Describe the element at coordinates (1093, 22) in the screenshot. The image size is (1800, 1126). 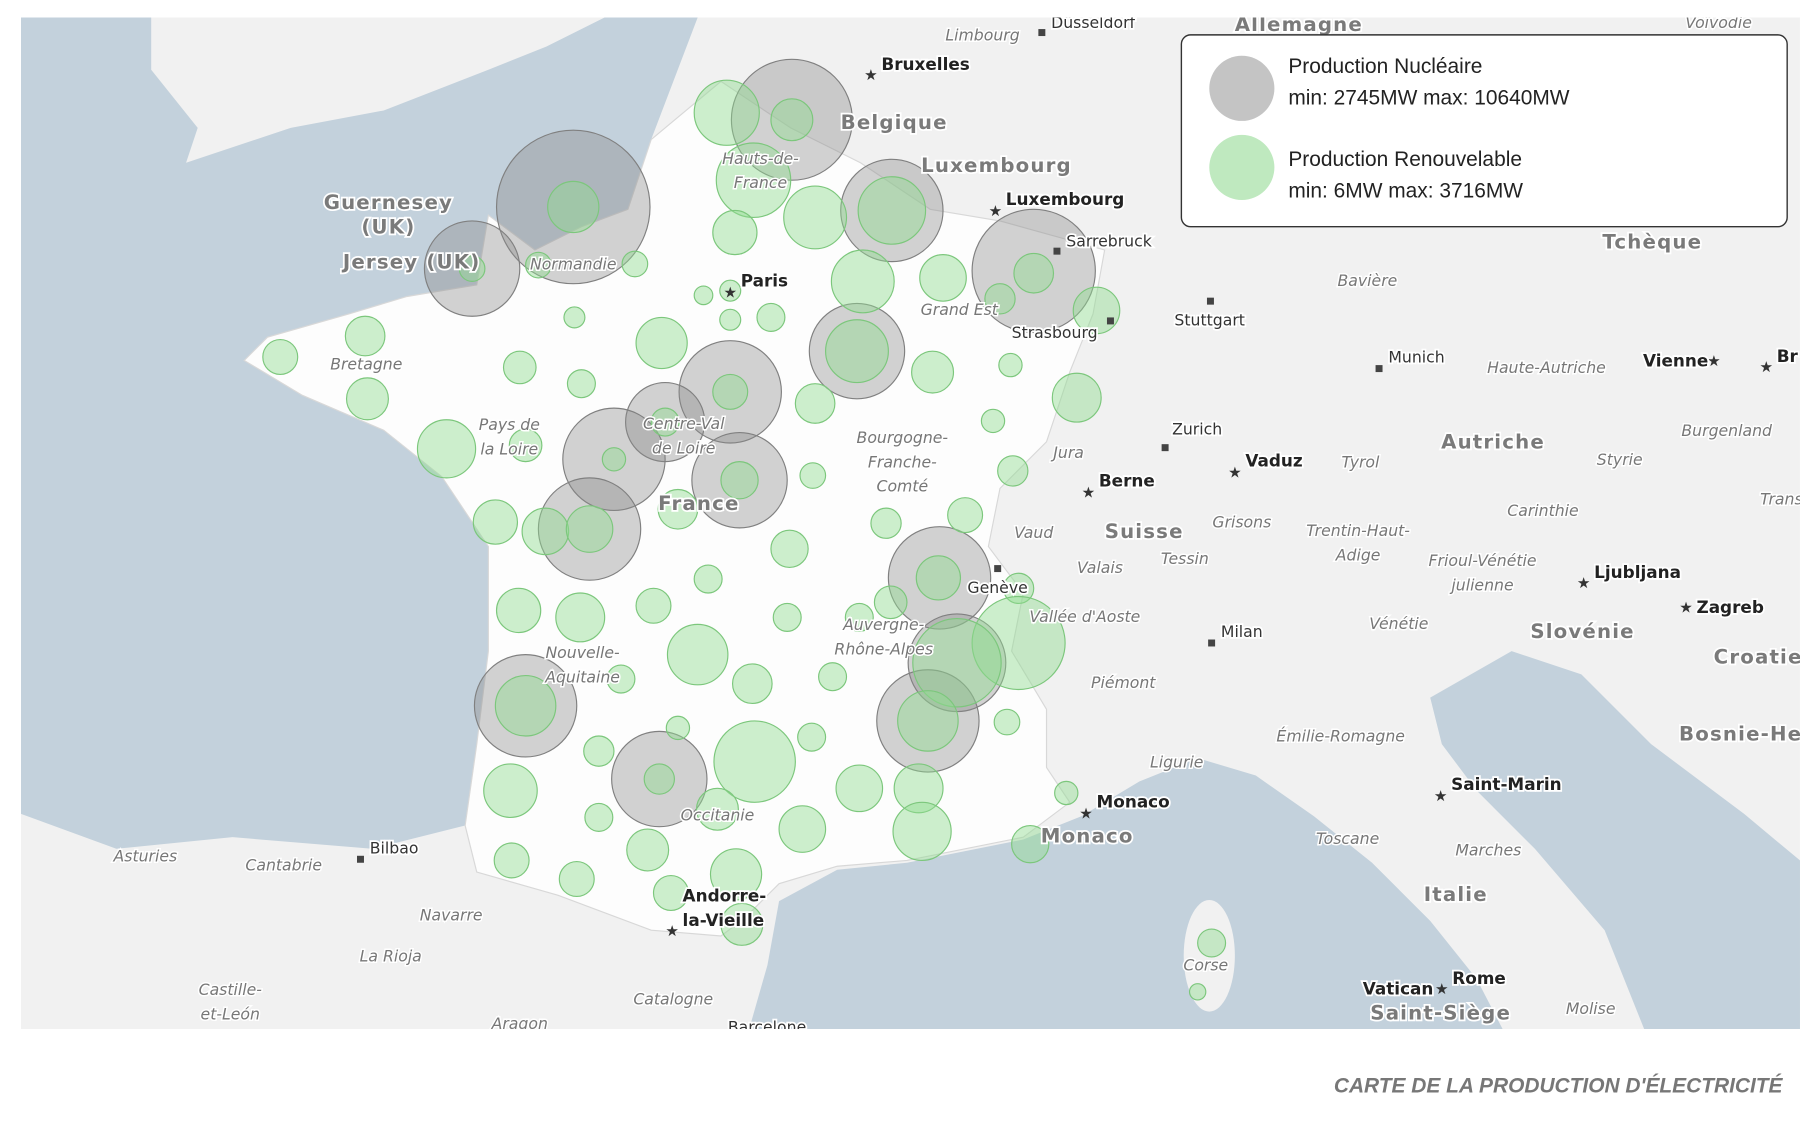
I see `city-label: Düsseldorf` at that location.